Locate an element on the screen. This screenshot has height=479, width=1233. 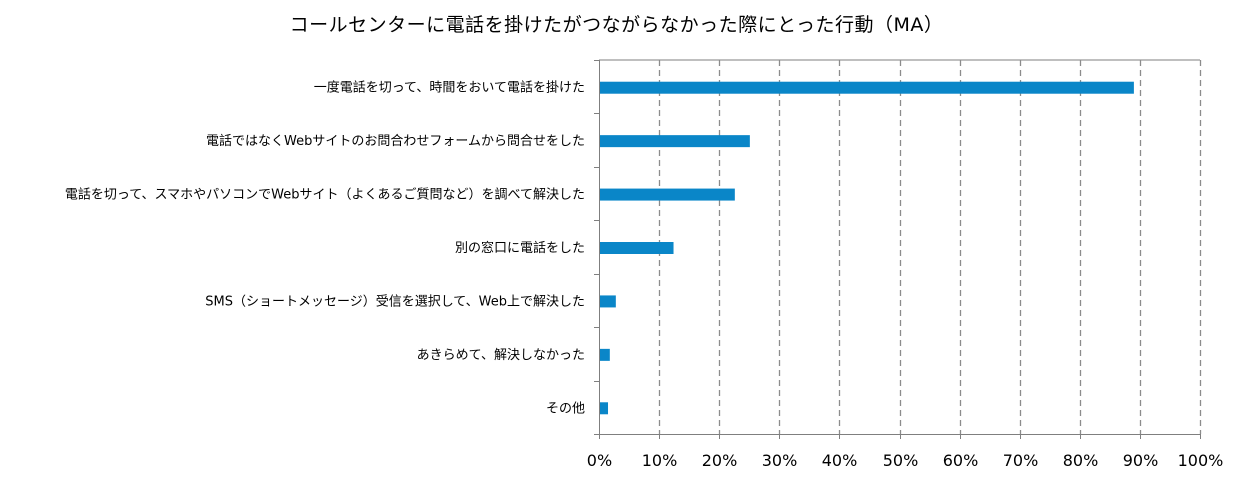
x-tick-label: 0% is located at coordinates (599, 460).